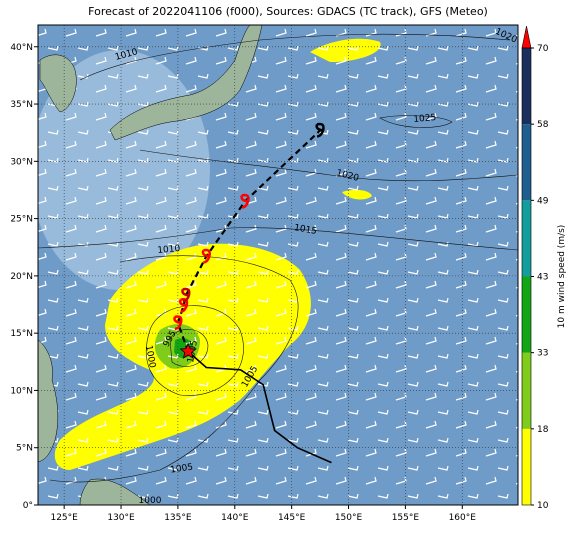 Image resolution: width=576 pixels, height=533 pixels. Describe the element at coordinates (121, 518) in the screenshot. I see `x-tick-label: 130°E` at that location.